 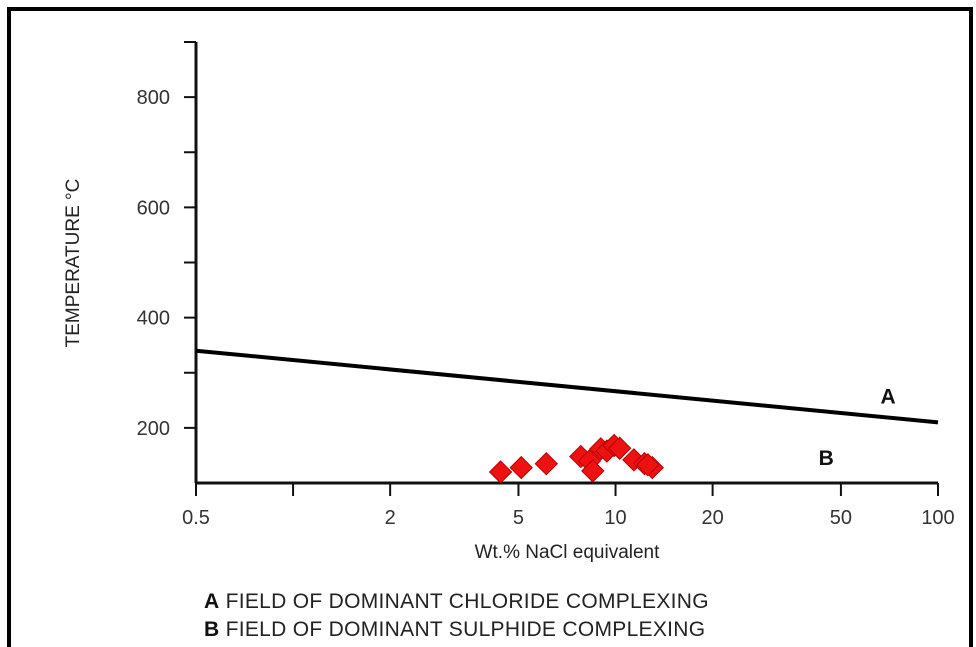 What do you see at coordinates (712, 518) in the screenshot?
I see `x-tick-label: 20` at bounding box center [712, 518].